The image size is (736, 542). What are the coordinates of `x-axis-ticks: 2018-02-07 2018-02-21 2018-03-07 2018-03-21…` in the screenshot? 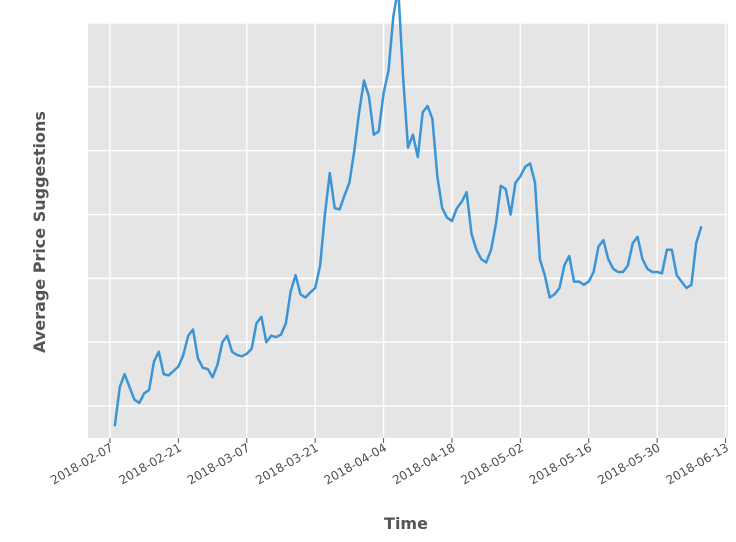 It's located at (389, 462).